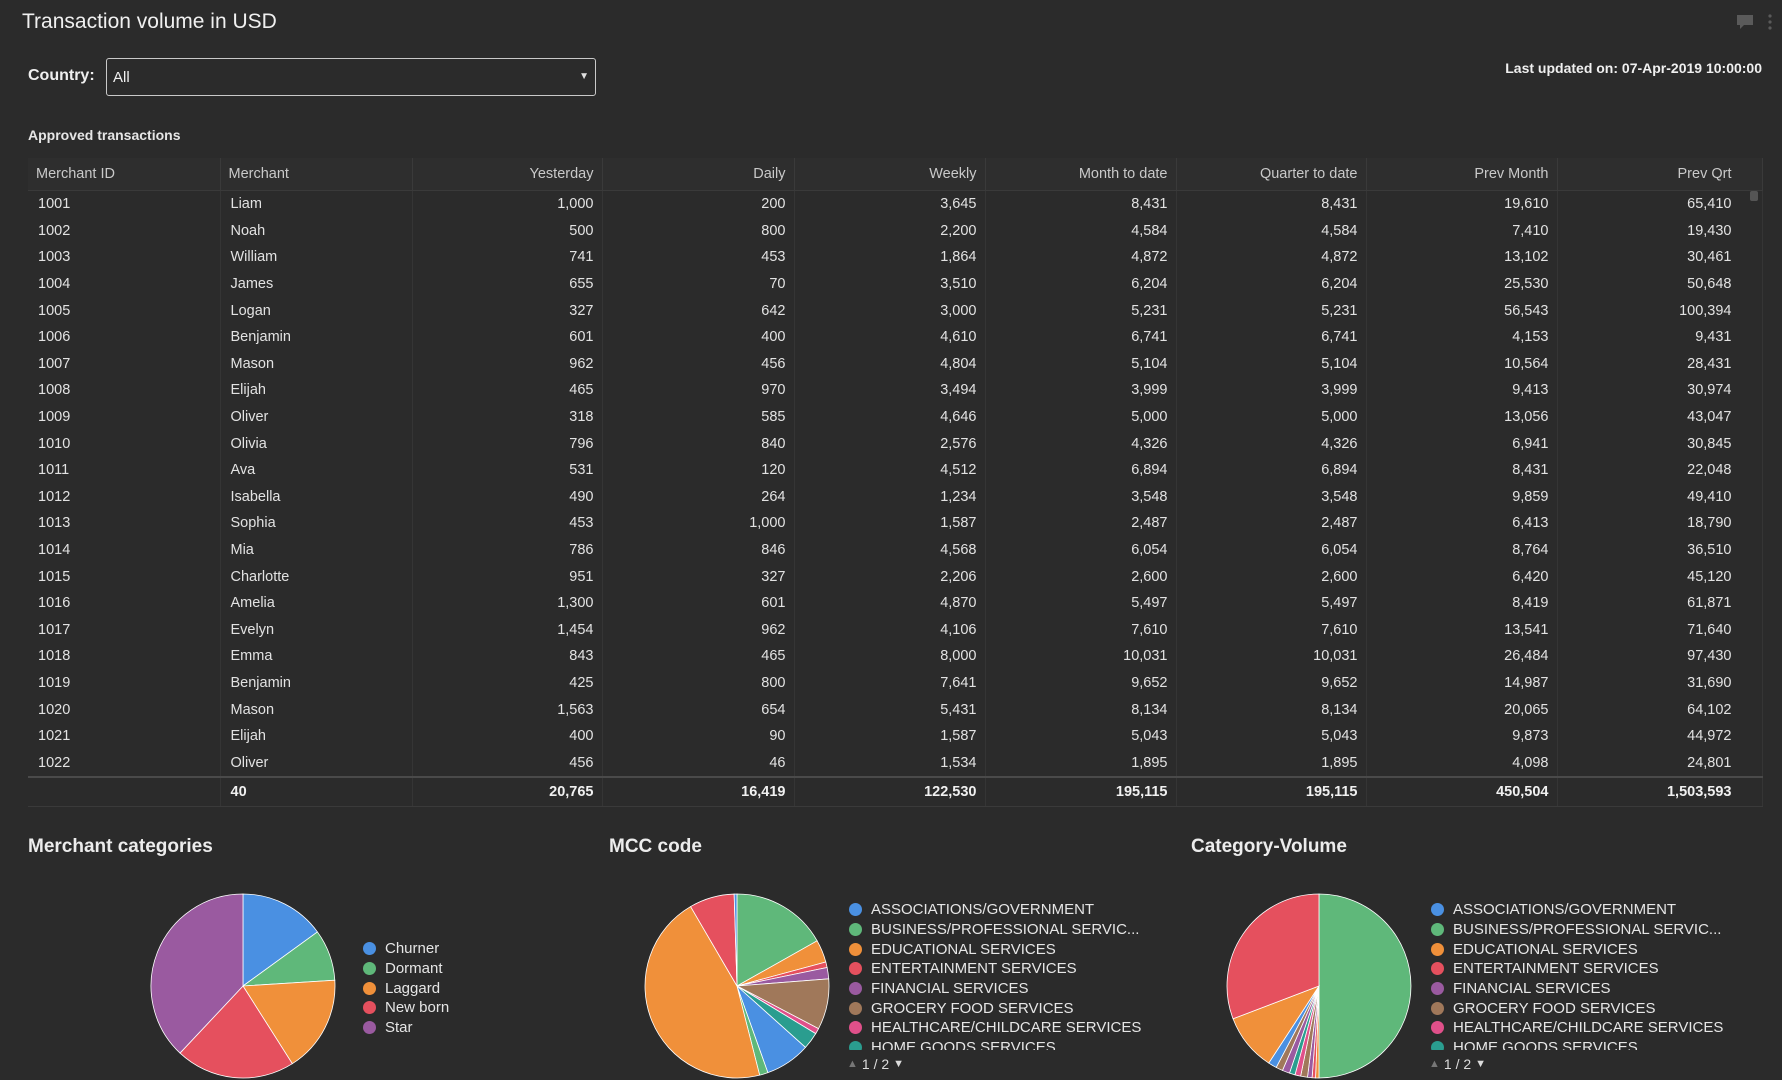  I want to click on table-row: 1011 Ava 531 120 4,512 6,894 6,894 8,431 22,048, so click(895, 470).